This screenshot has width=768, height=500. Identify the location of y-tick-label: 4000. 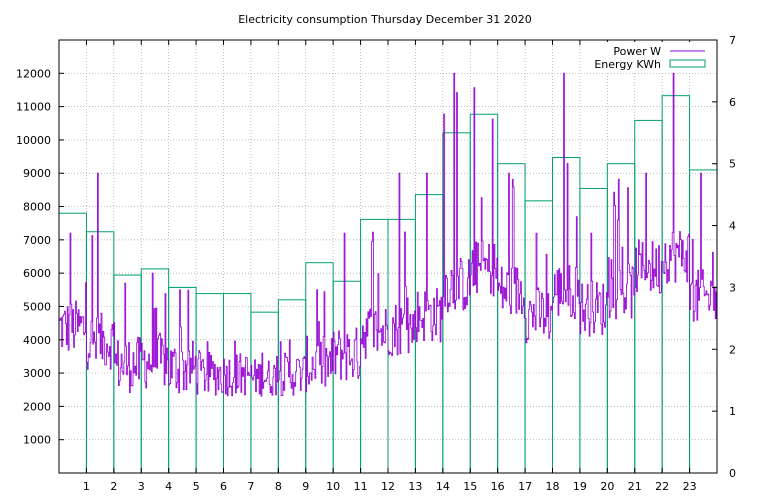
(37, 340).